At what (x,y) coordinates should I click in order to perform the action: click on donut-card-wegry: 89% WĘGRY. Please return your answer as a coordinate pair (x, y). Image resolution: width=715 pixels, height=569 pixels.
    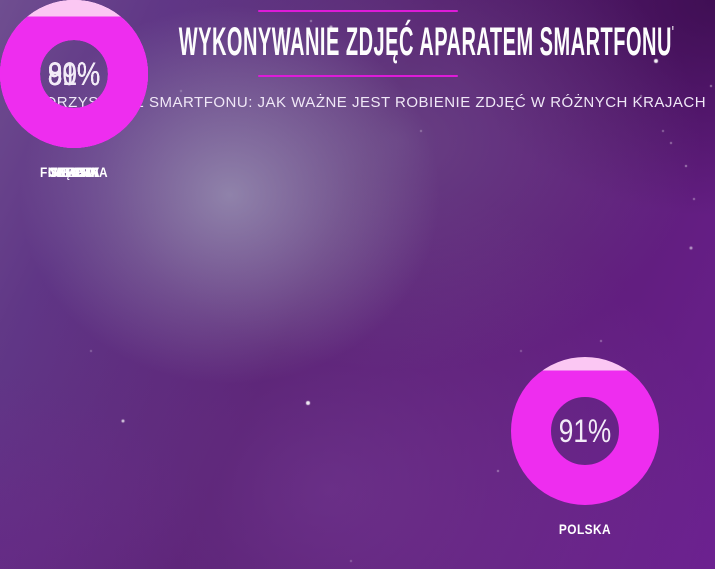
    Looking at the image, I should click on (74, 90).